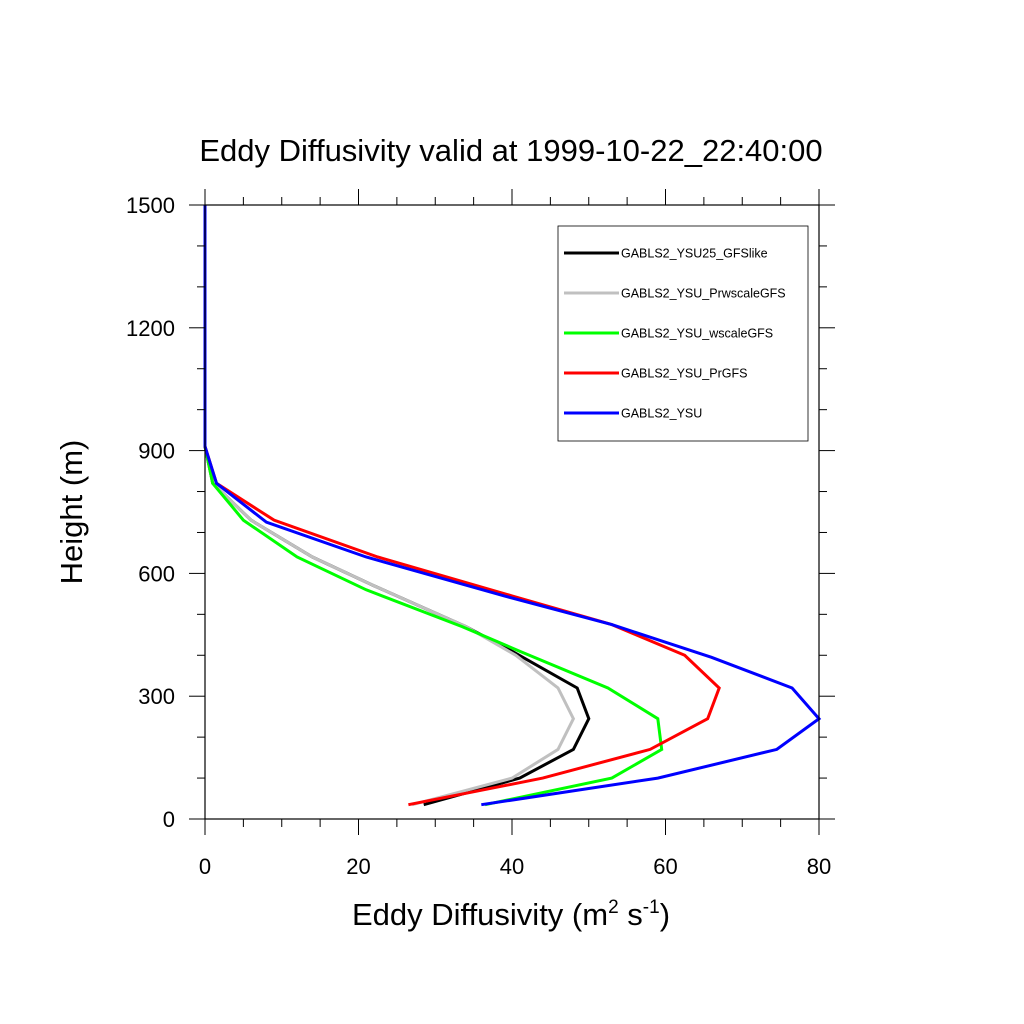 The image size is (1024, 1024). I want to click on y-tick-label: 900, so click(156, 451).